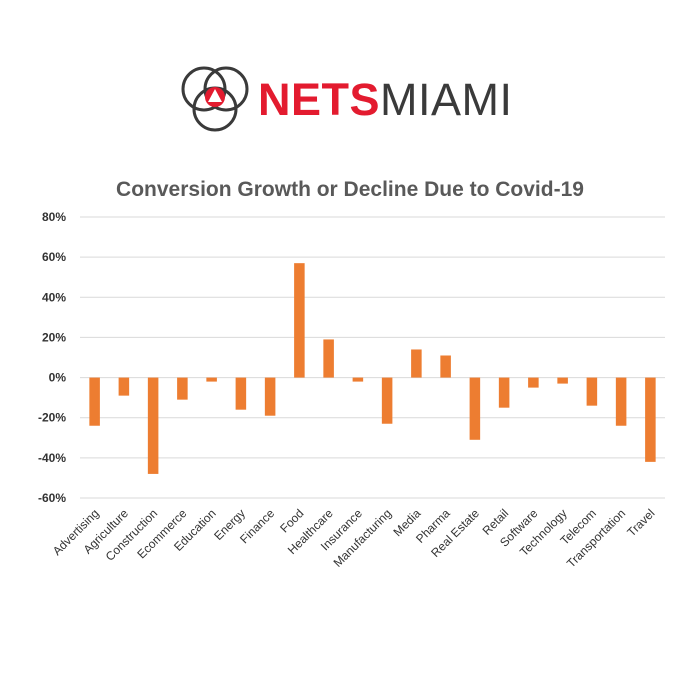 Image resolution: width=700 pixels, height=700 pixels. I want to click on y-axis-tick-labels: 80% 60% 40% 20% 0% -20% -40% -60%, so click(52, 357).